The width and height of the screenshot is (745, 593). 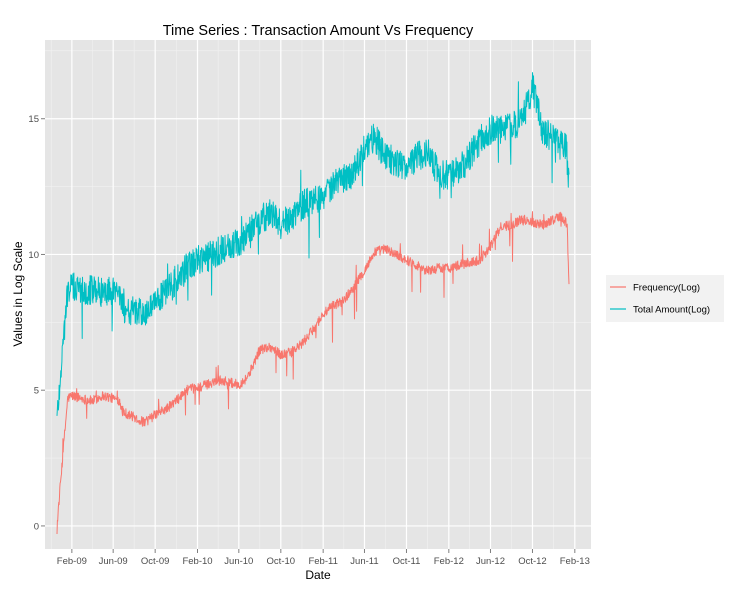 I want to click on x-tick-label: Feb-09, so click(x=72, y=561).